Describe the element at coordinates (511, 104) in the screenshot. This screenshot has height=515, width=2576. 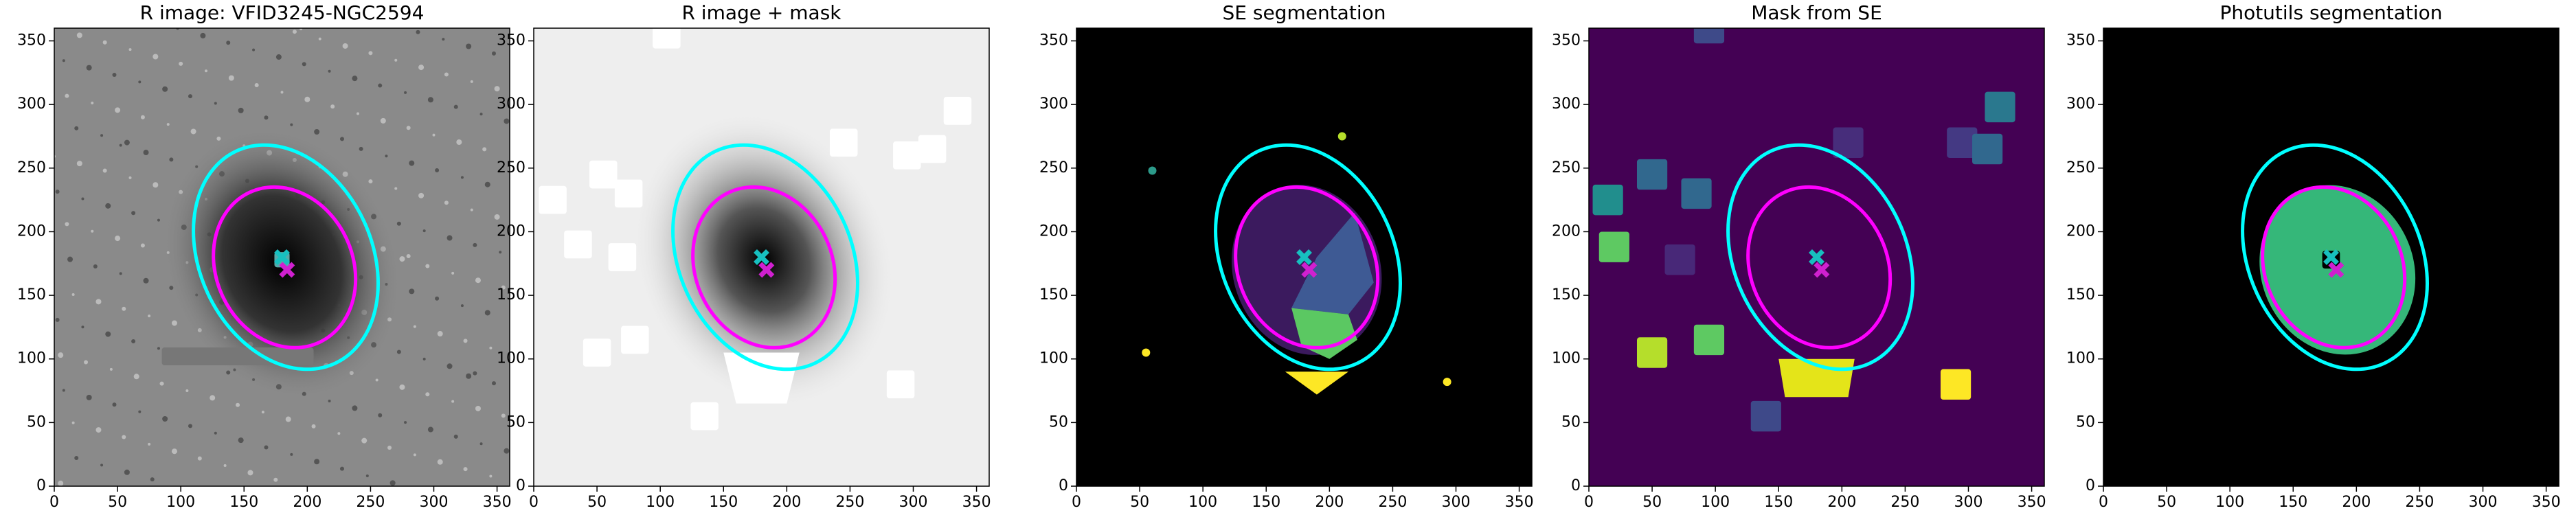
I see `y-tick-label: 300` at that location.